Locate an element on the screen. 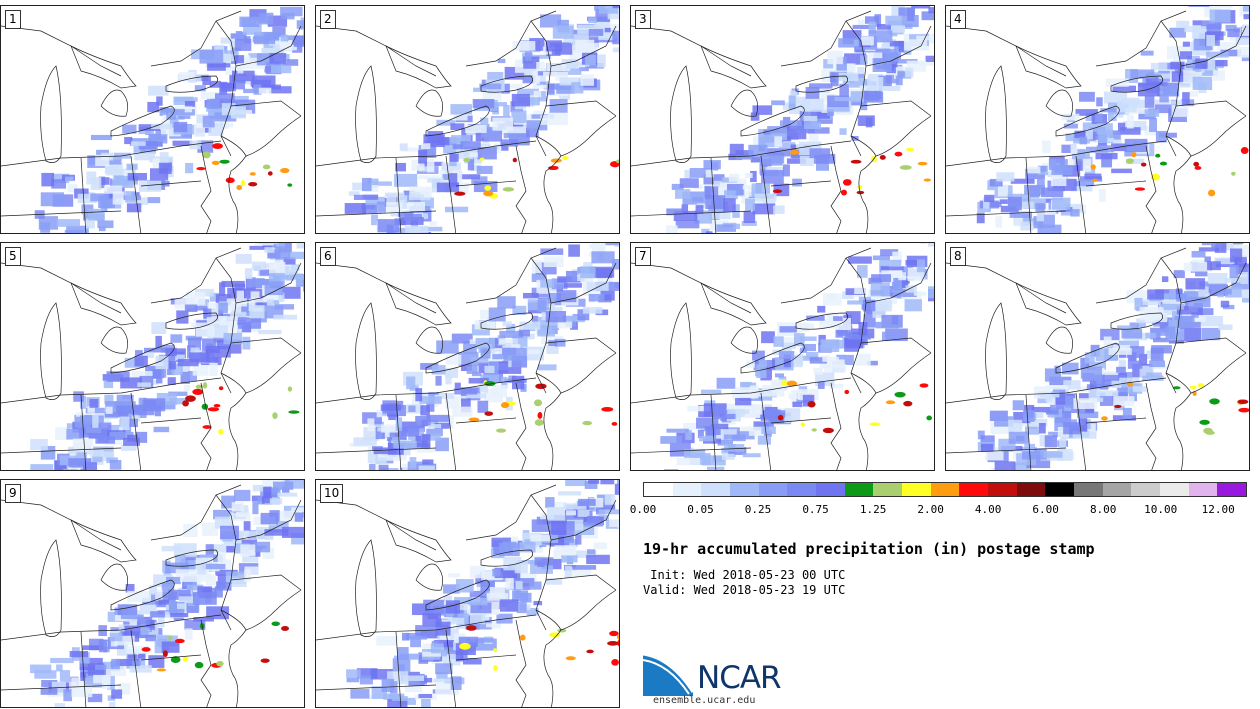 The height and width of the screenshot is (709, 1260). member-number-label: 1 is located at coordinates (13, 19).